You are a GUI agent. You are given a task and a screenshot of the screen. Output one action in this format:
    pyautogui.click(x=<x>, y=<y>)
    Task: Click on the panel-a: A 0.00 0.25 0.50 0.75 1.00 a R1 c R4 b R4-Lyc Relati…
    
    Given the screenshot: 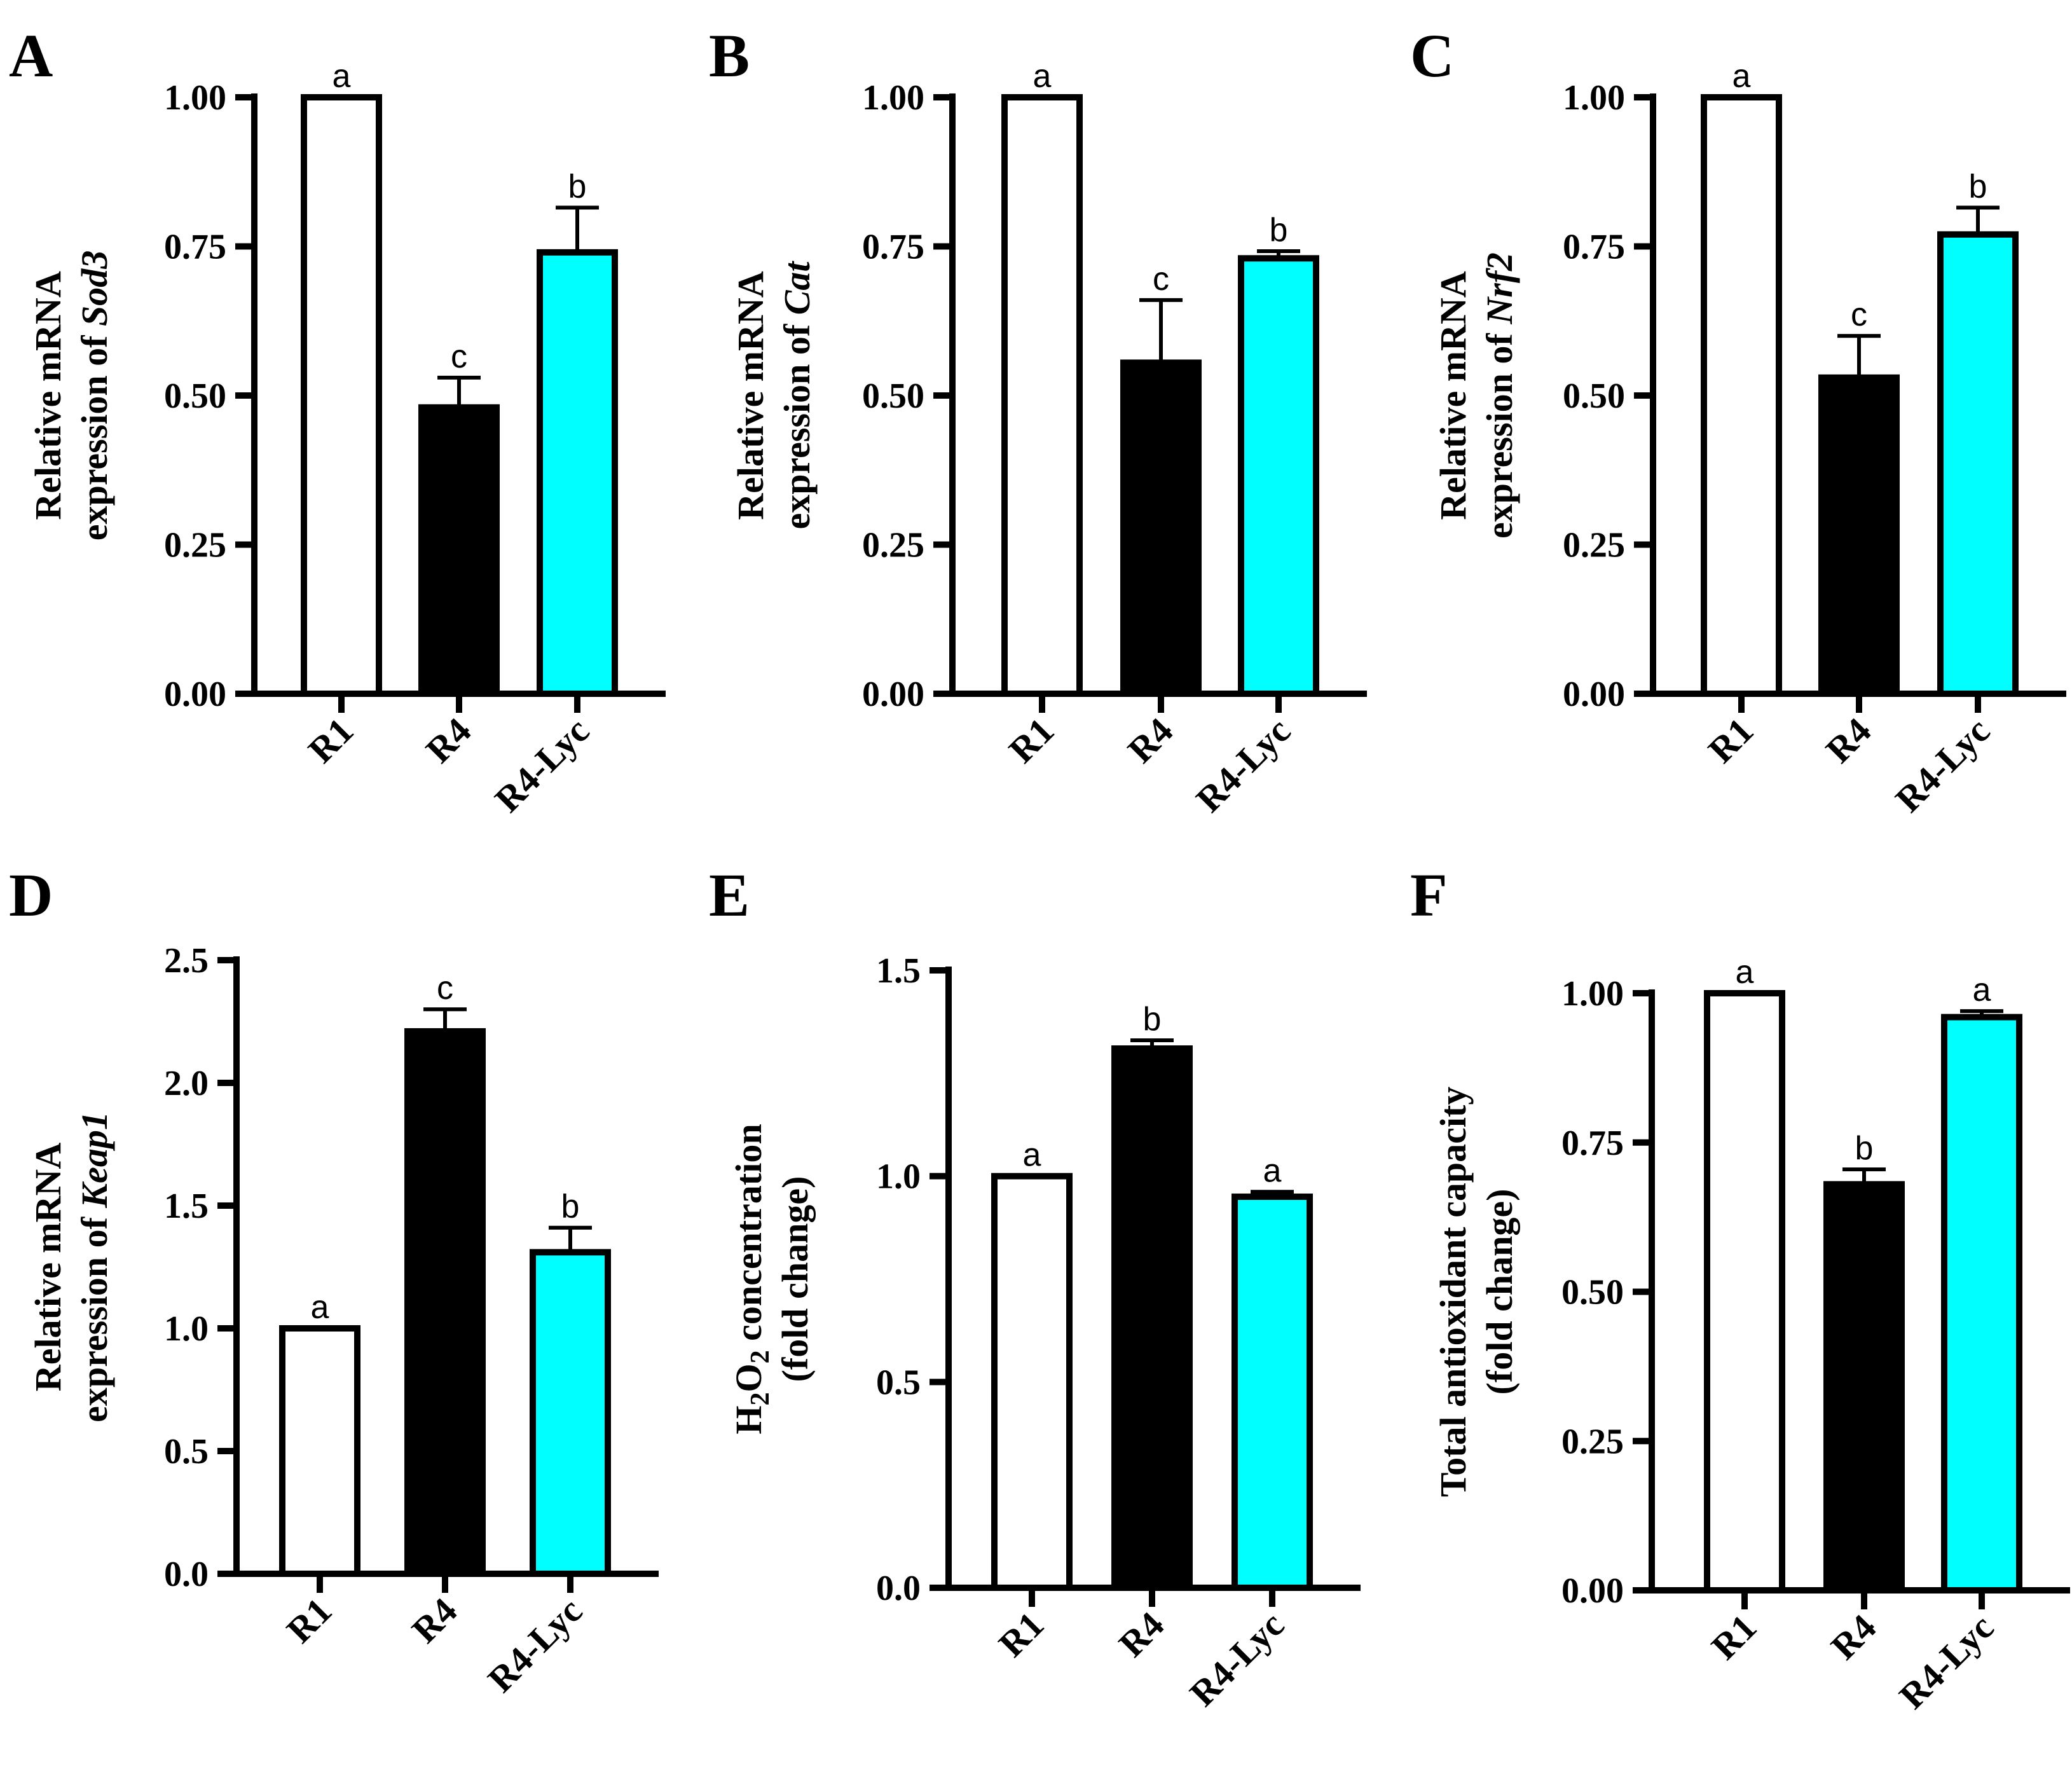 What is the action you would take?
    pyautogui.click(x=337, y=421)
    